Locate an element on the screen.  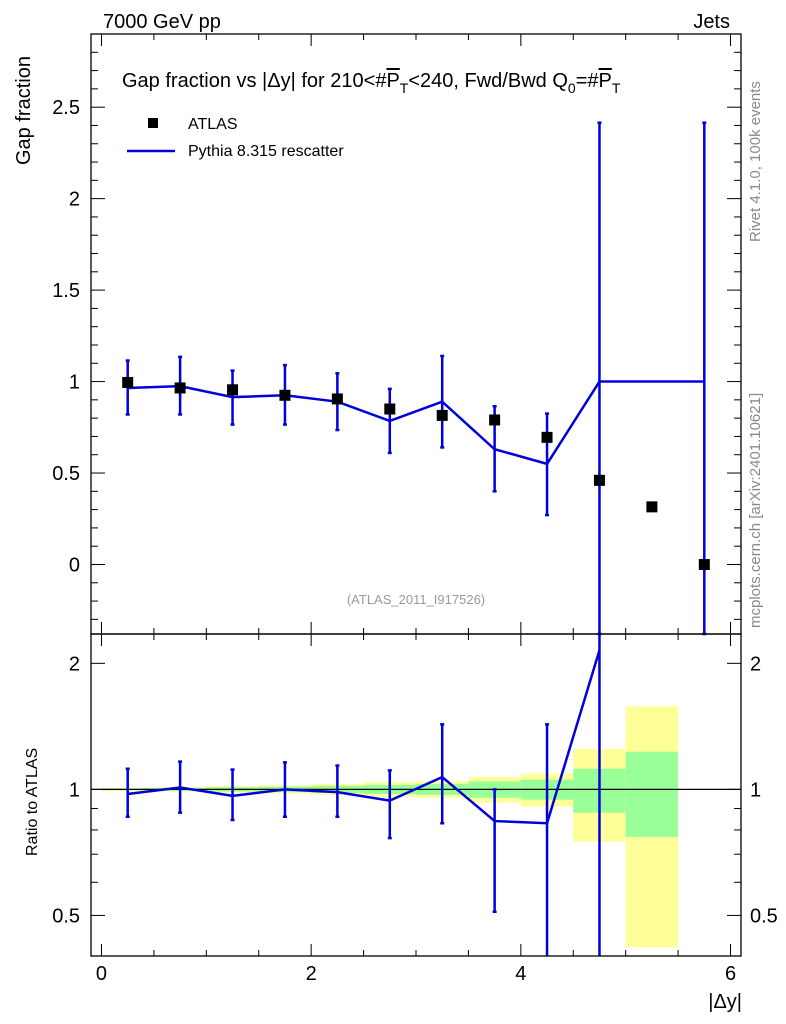
ratio-tick-label: 2 is located at coordinates (74, 664).